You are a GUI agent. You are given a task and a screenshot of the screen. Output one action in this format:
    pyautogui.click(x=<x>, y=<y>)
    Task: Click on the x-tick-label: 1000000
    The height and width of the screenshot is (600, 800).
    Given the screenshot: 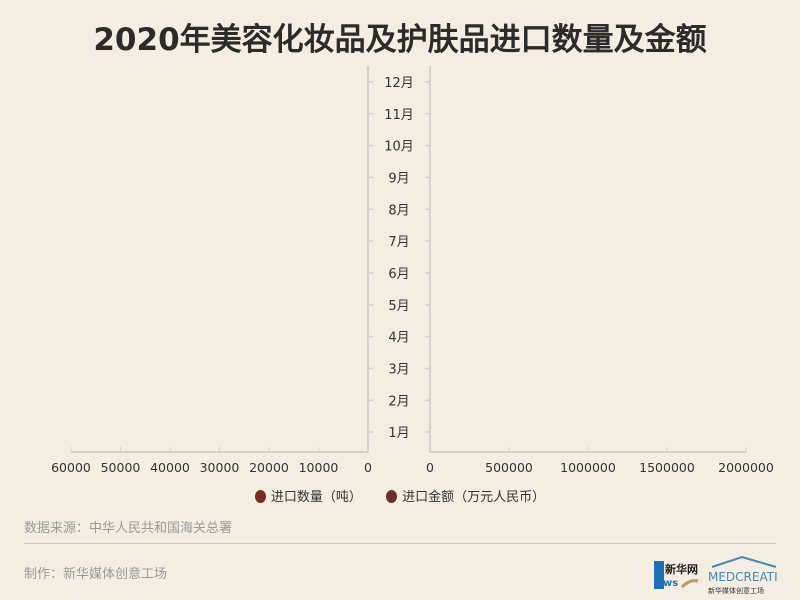 What is the action you would take?
    pyautogui.click(x=588, y=467)
    